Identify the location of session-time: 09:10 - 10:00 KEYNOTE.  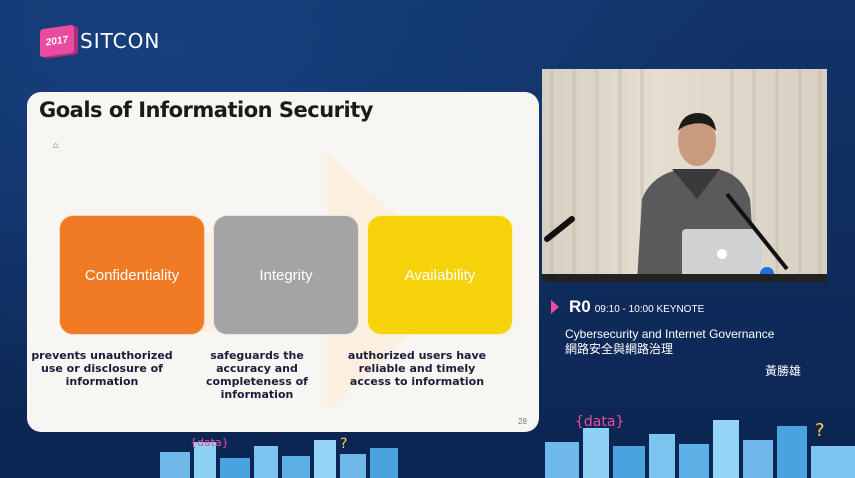
(649, 309).